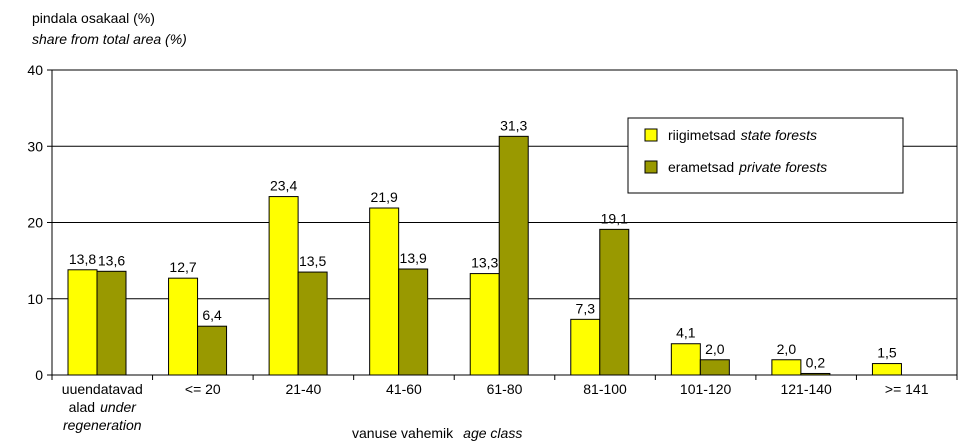 The height and width of the screenshot is (445, 975). Describe the element at coordinates (403, 433) in the screenshot. I see `x-axis-title-main: vanuse vahemik` at that location.